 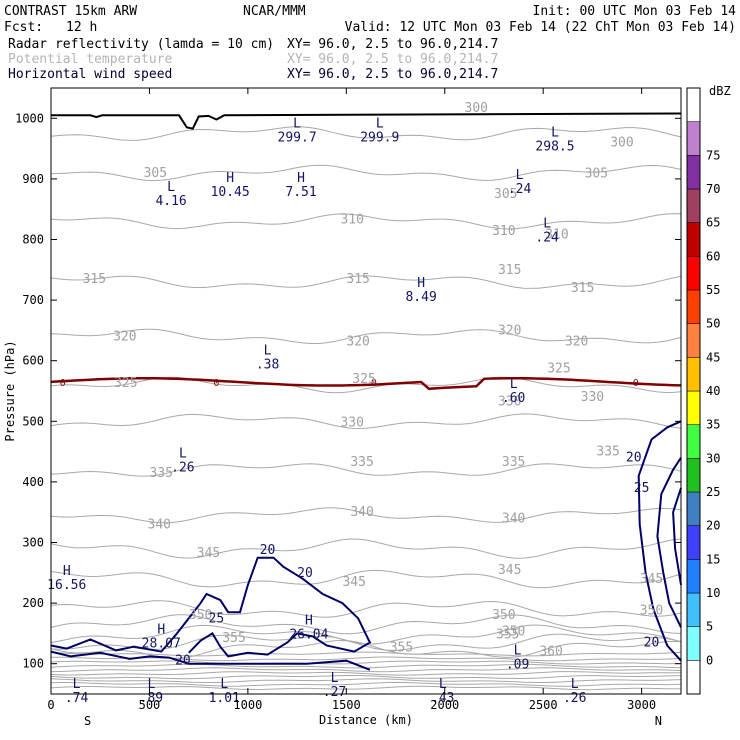 I want to click on y-axis-label: Pressure (hPa), so click(x=10, y=390).